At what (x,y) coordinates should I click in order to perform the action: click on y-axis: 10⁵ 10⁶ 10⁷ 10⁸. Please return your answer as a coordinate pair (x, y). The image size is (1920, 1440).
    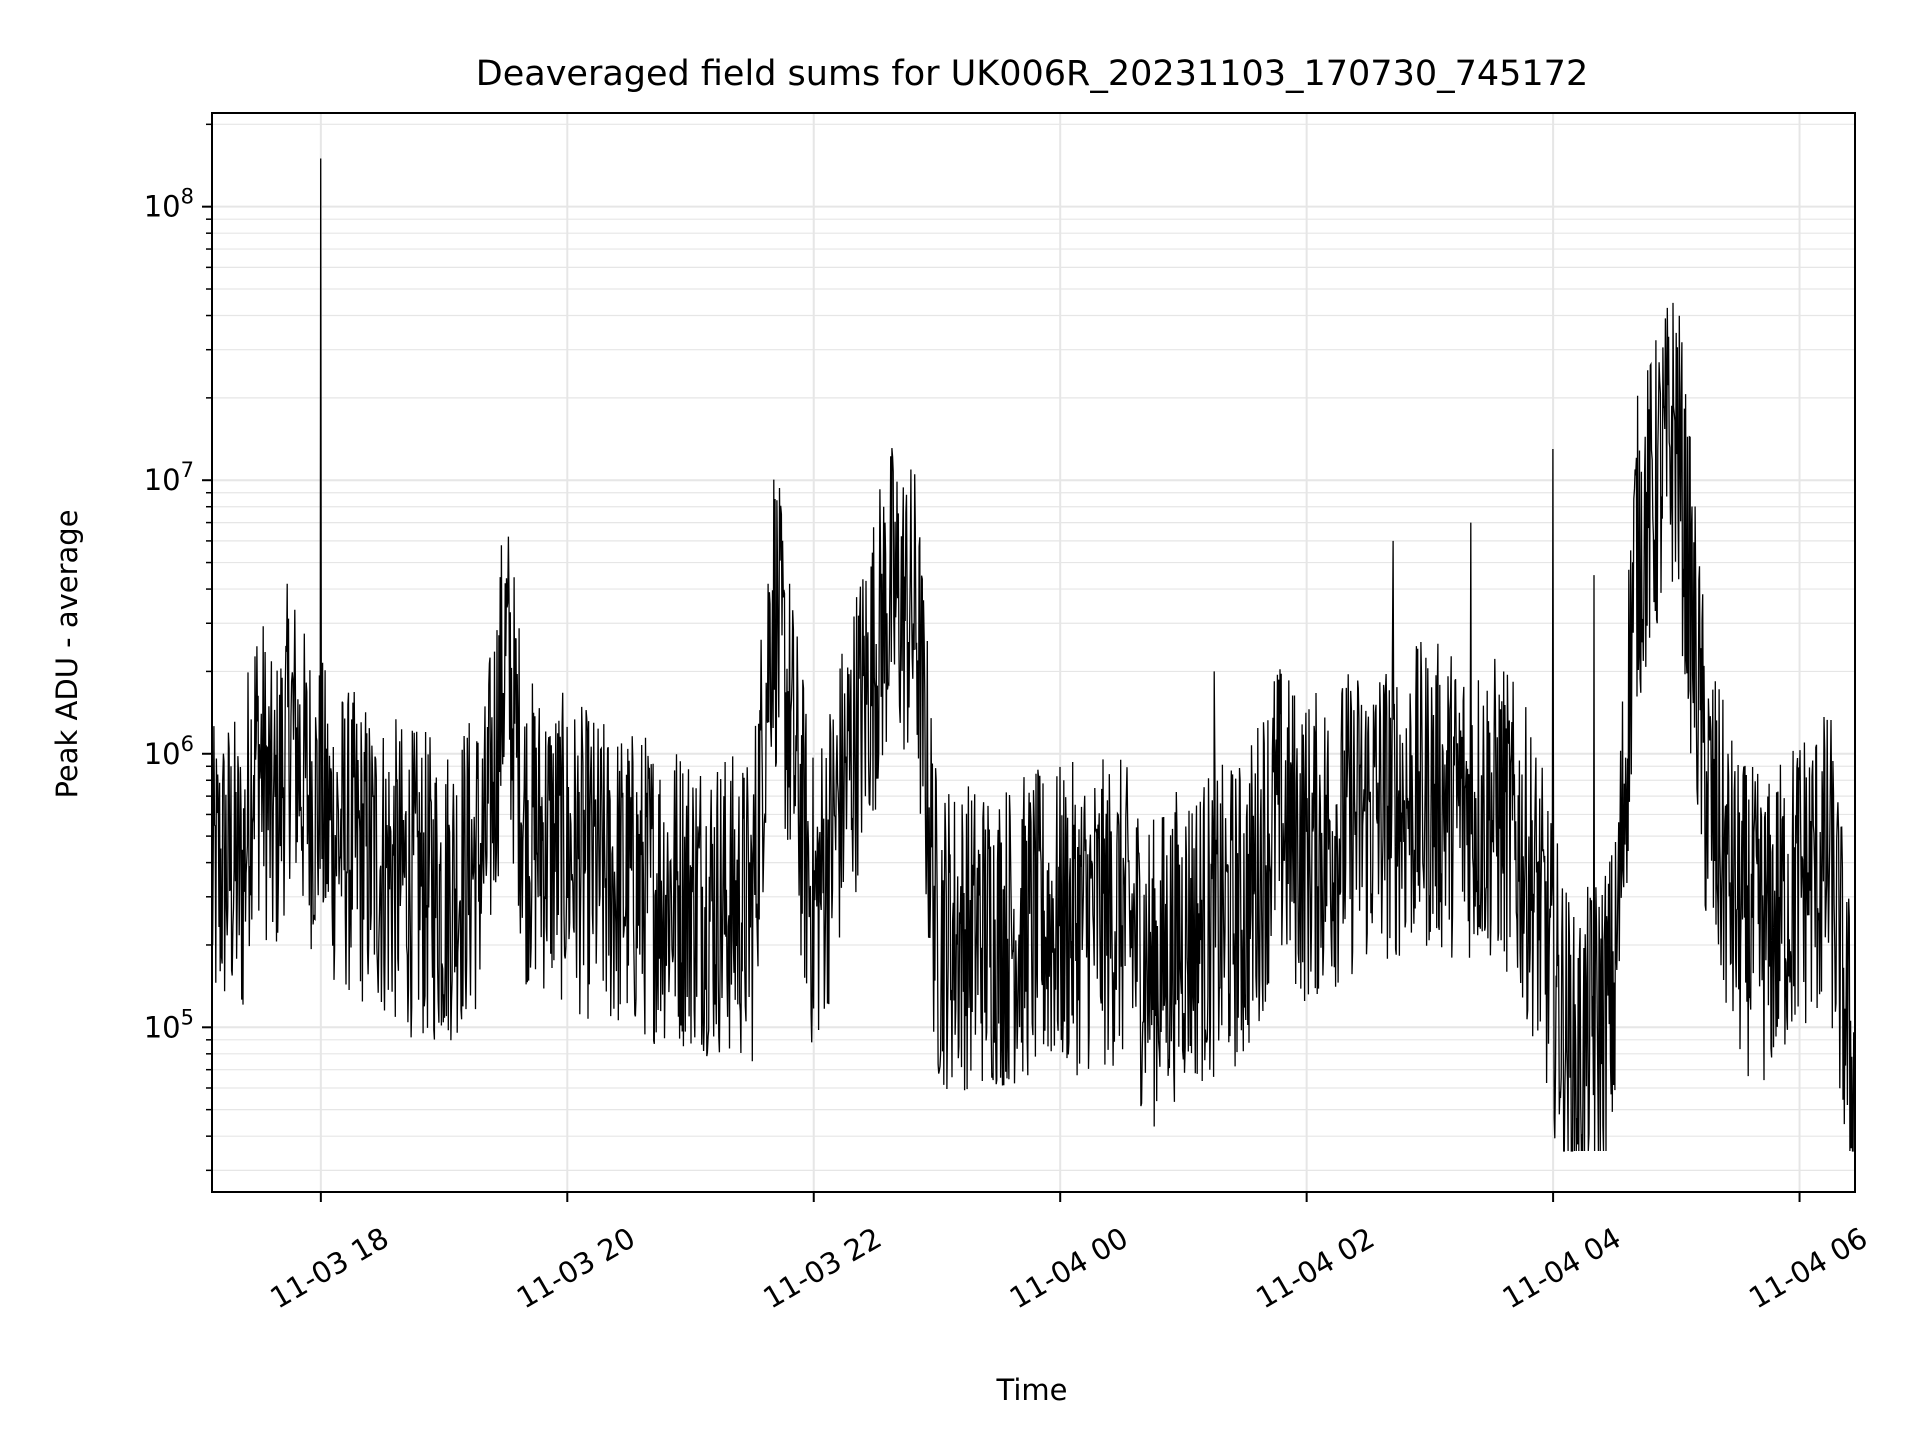
    Looking at the image, I should click on (178, 647).